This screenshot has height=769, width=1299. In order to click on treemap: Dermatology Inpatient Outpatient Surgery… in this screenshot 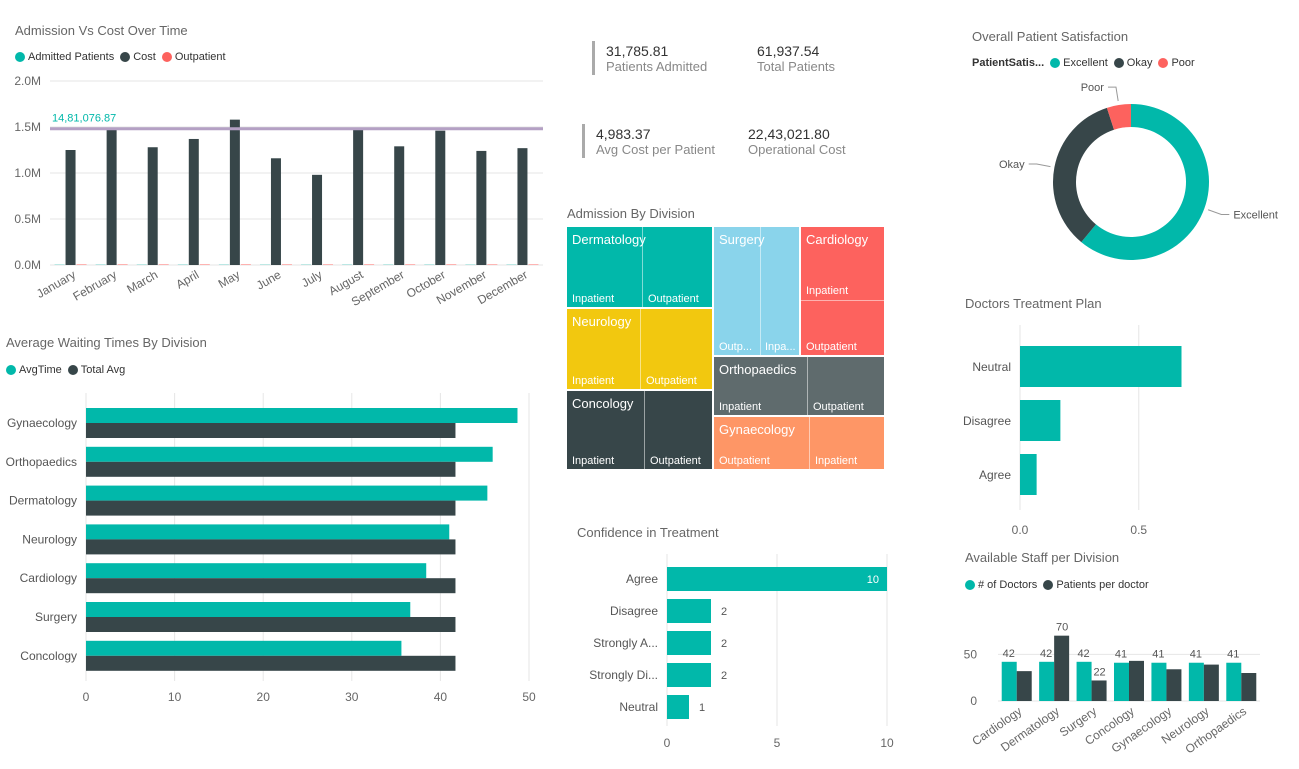, I will do `click(725, 348)`.